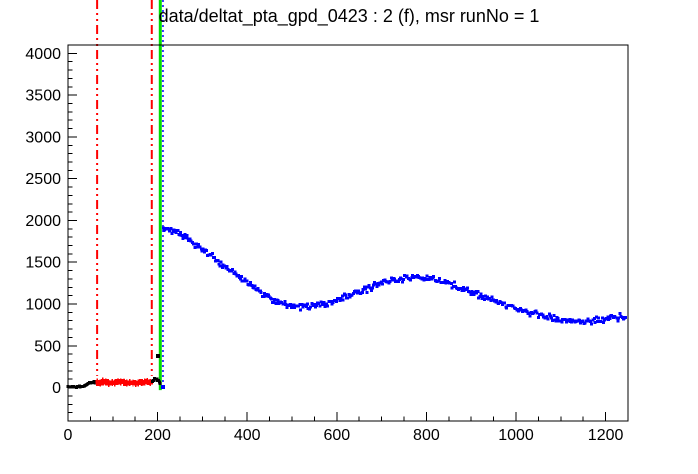 This screenshot has height=474, width=698. What do you see at coordinates (68, 435) in the screenshot?
I see `x-tick-label: 0` at bounding box center [68, 435].